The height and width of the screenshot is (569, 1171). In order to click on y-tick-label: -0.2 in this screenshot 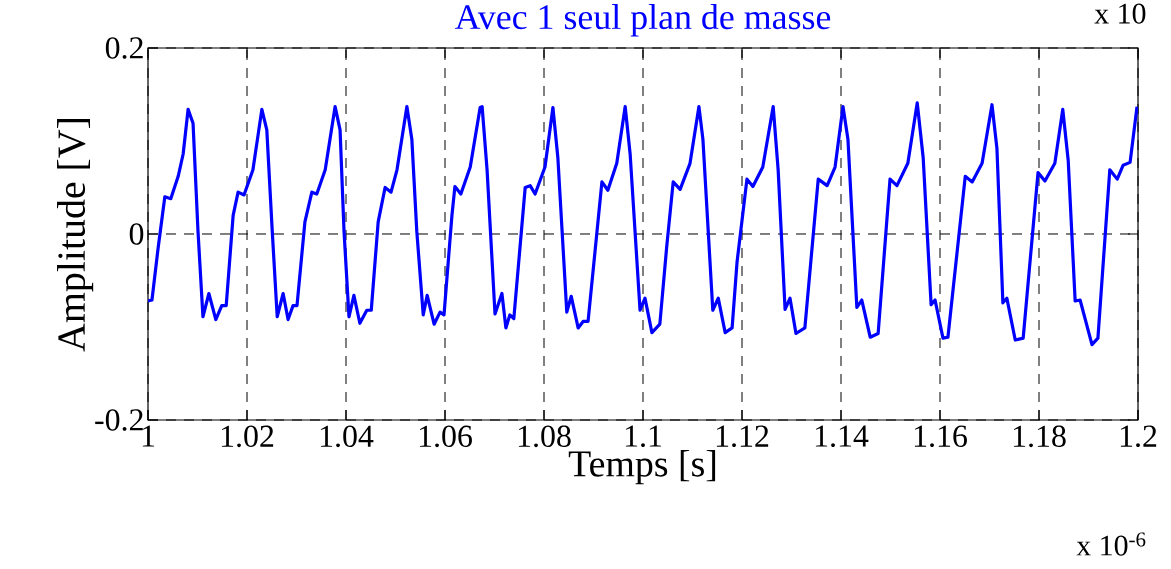, I will do `click(119, 420)`.